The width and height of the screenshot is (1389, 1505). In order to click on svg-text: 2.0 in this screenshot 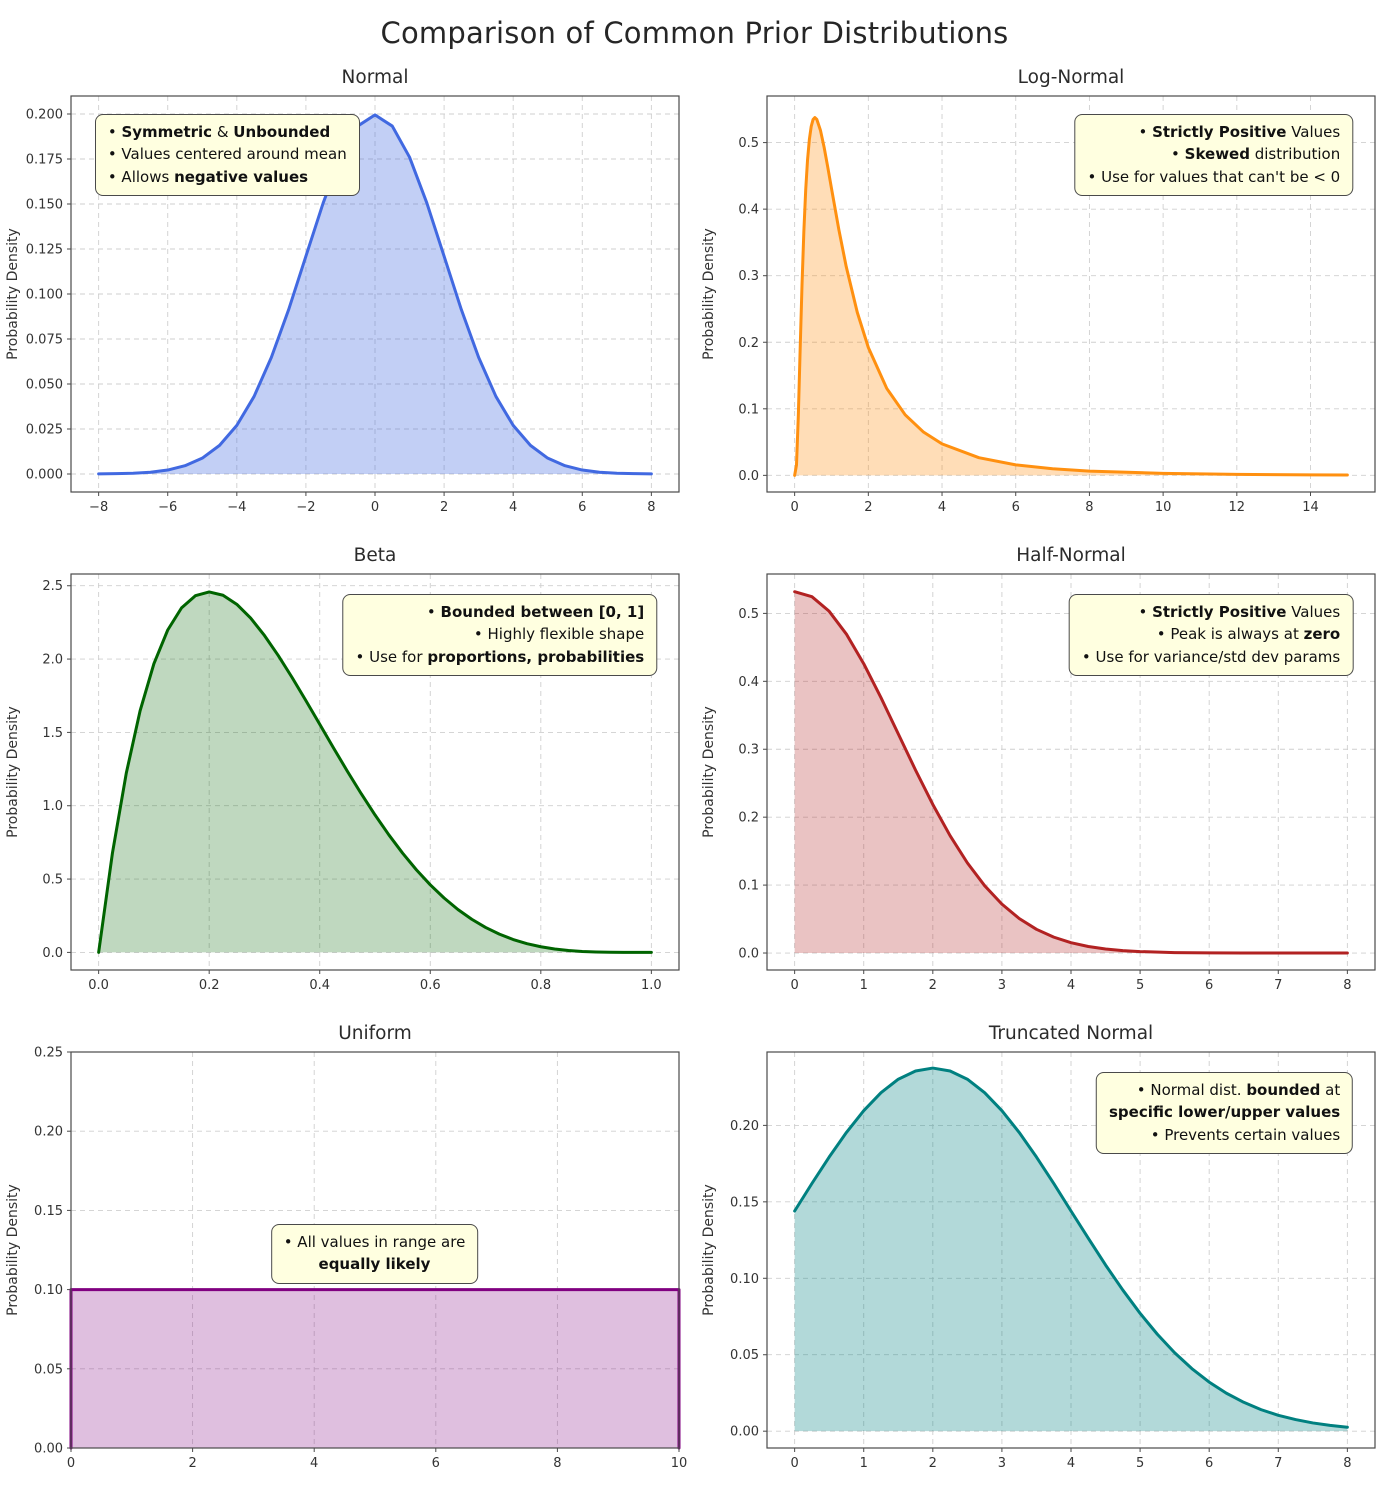, I will do `click(52, 660)`.